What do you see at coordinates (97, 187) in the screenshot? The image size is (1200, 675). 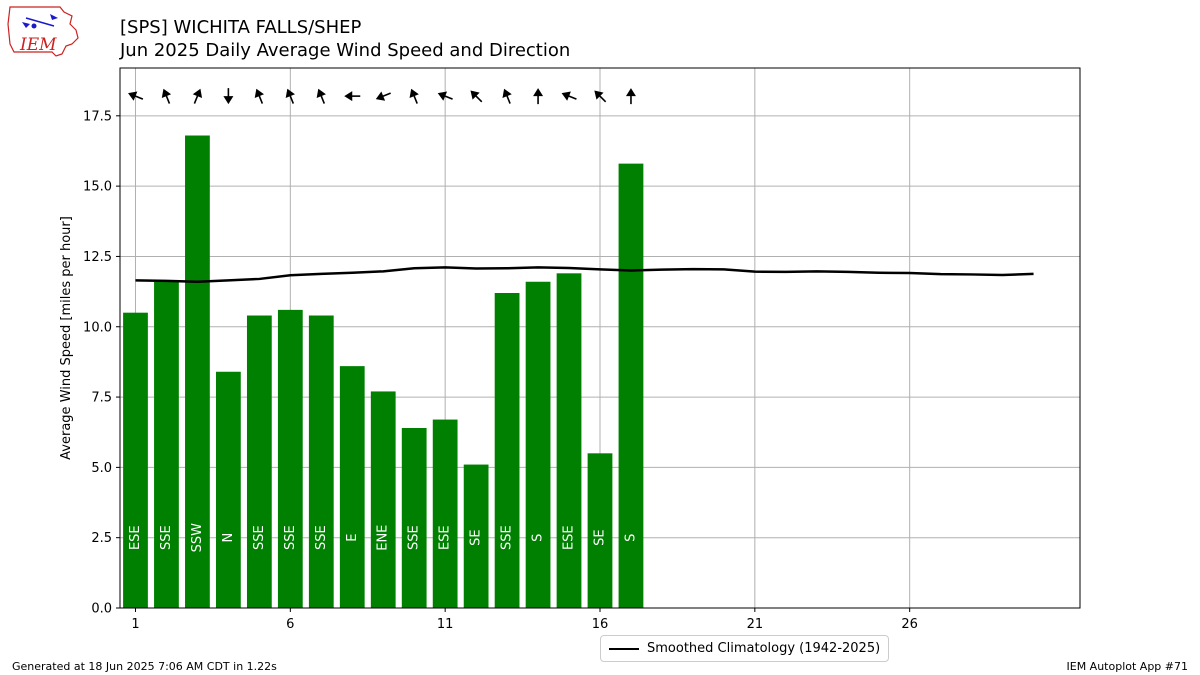 I see `y-tick-label: 15.0` at bounding box center [97, 187].